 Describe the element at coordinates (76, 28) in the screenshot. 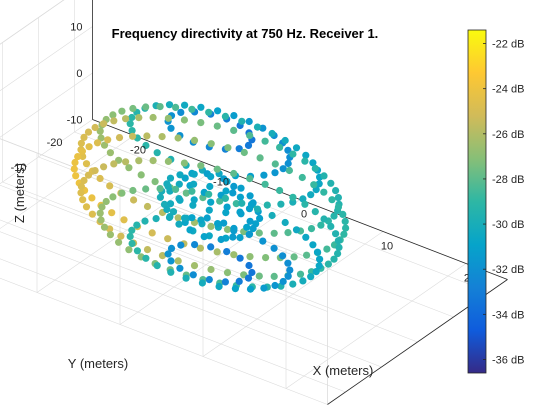

I see `z-tick-label: 10` at that location.